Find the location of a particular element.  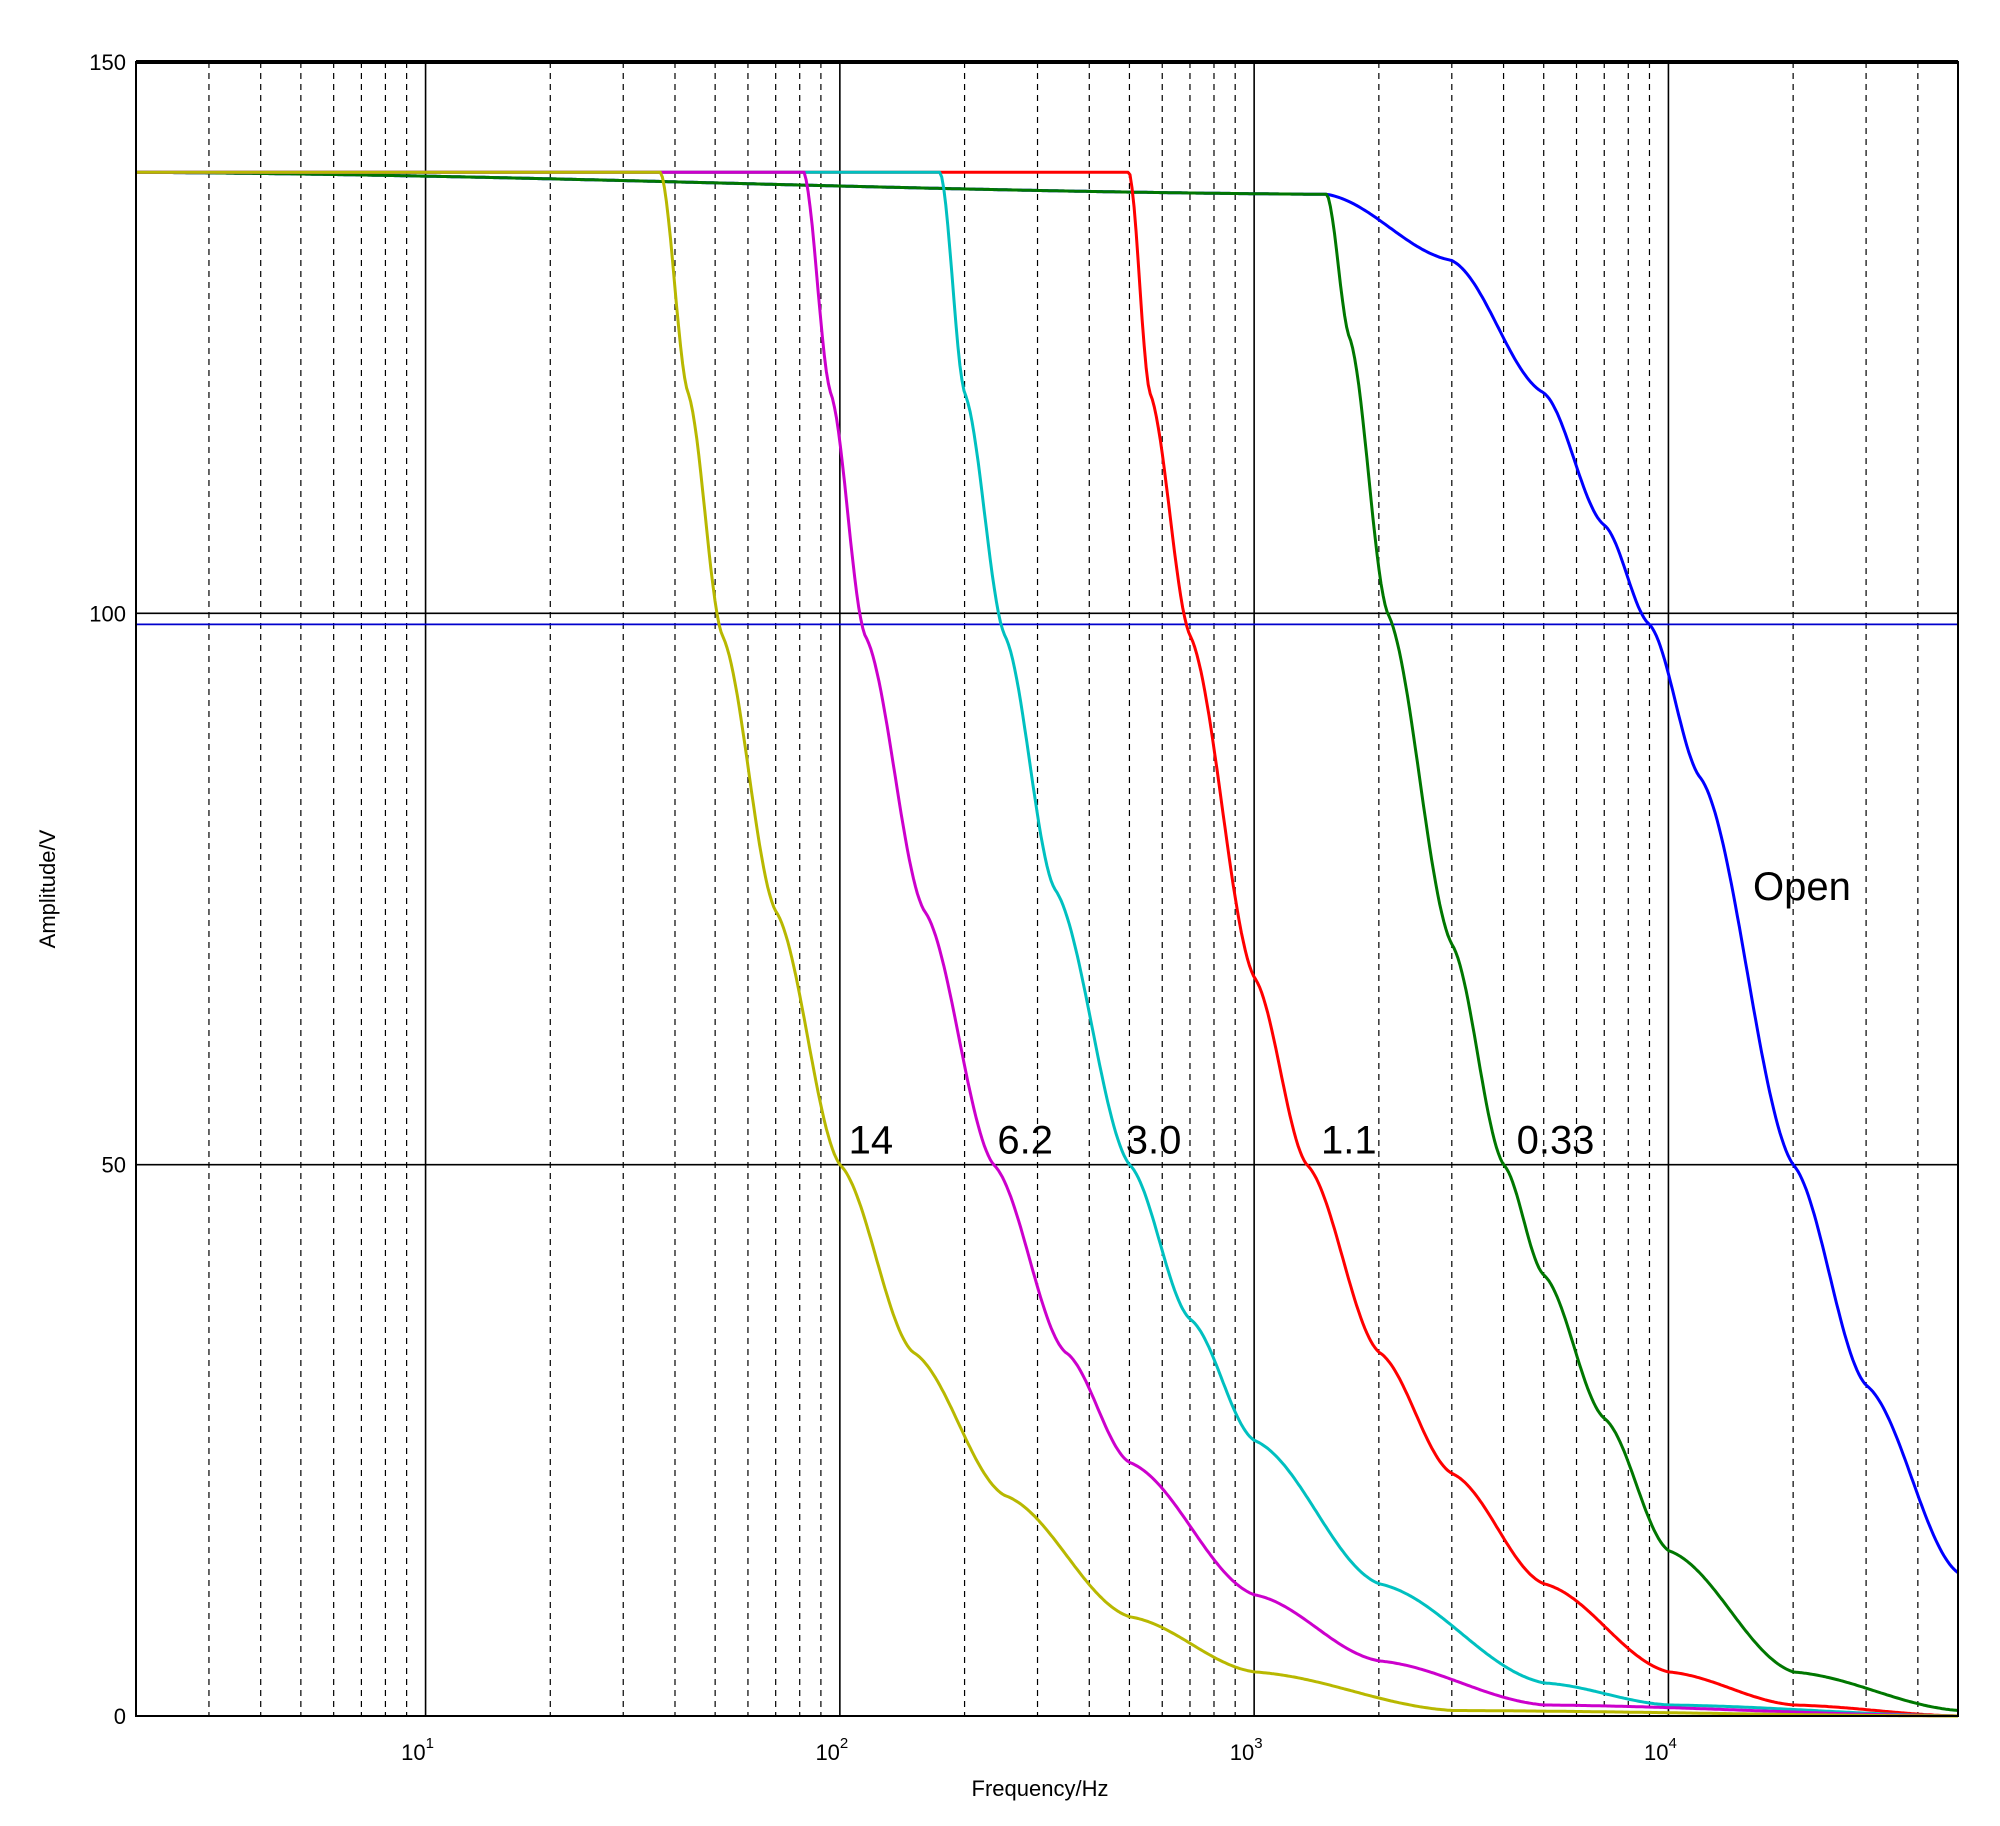

x-tick-labels: 10¹ 10² 10³ 10⁴ is located at coordinates (1039, 1750).